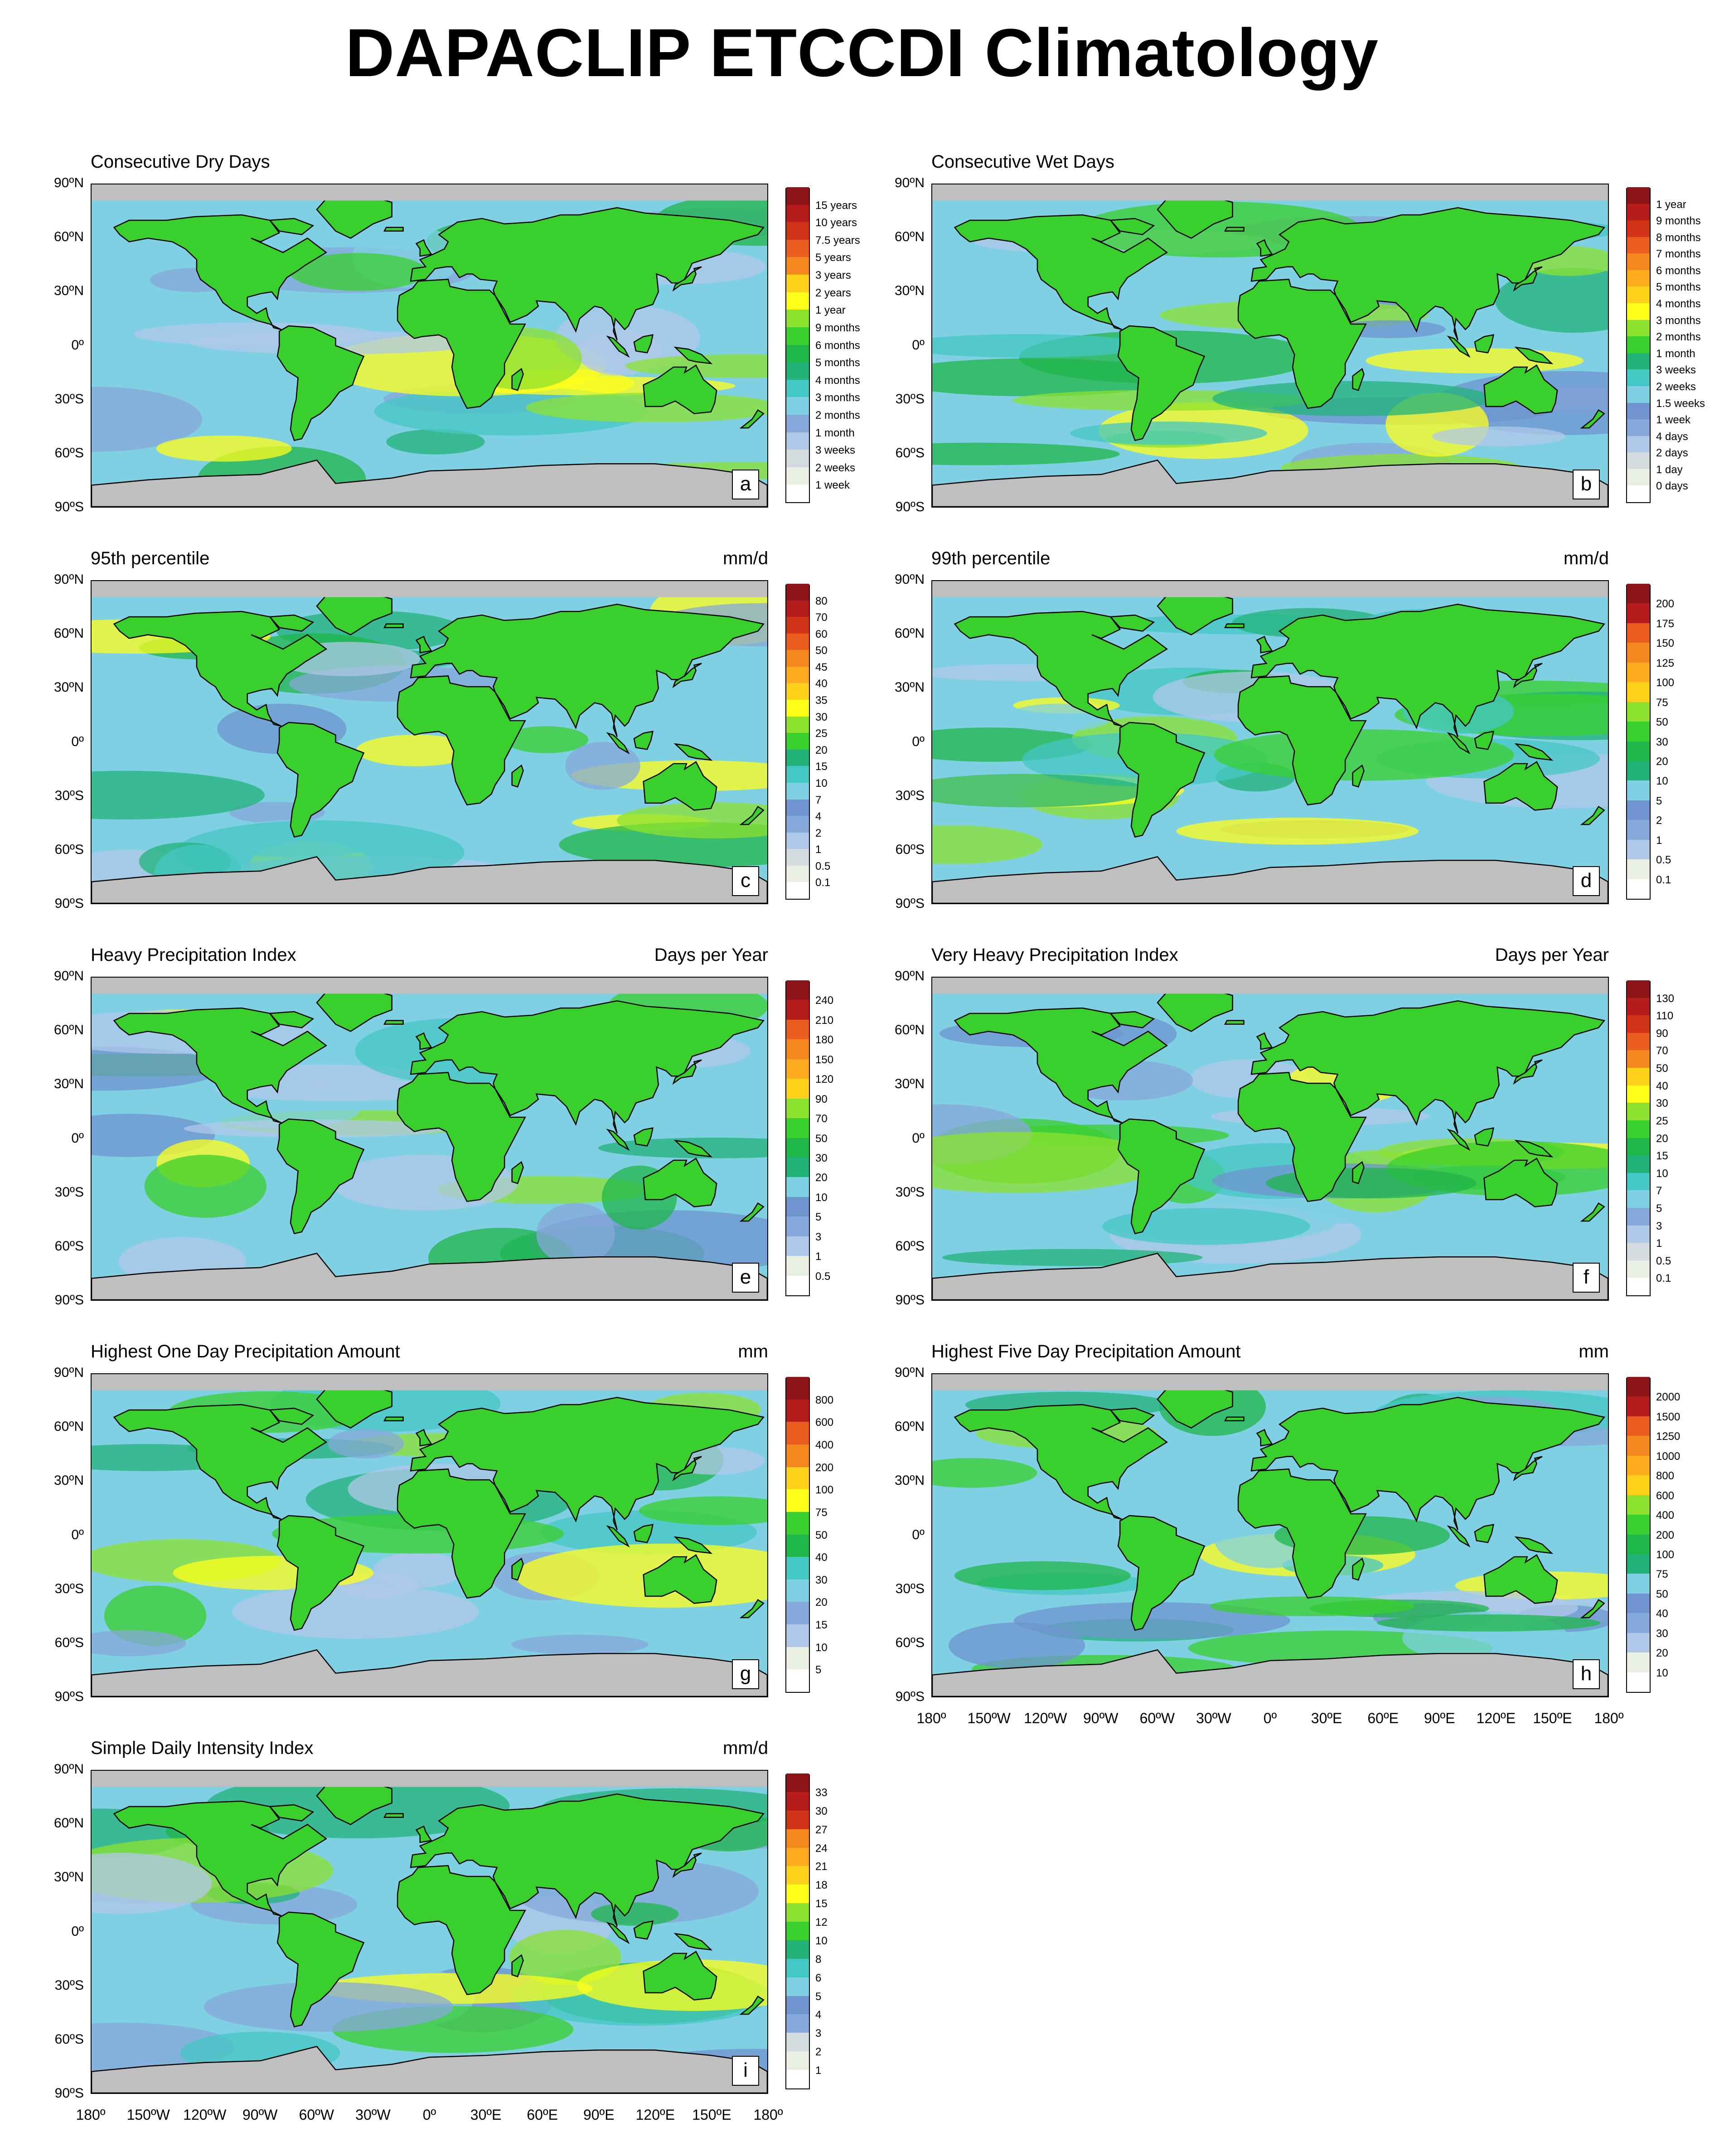 This screenshot has width=1724, height=2156. I want to click on panel-letter: b, so click(1587, 484).